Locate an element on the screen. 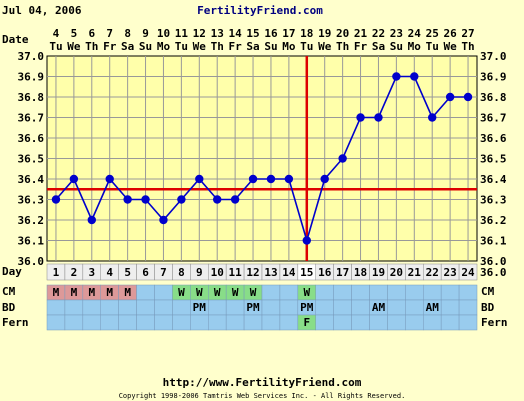 Image resolution: width=524 pixels, height=401 pixels. fern-row-label-right: Fern is located at coordinates (494, 322).